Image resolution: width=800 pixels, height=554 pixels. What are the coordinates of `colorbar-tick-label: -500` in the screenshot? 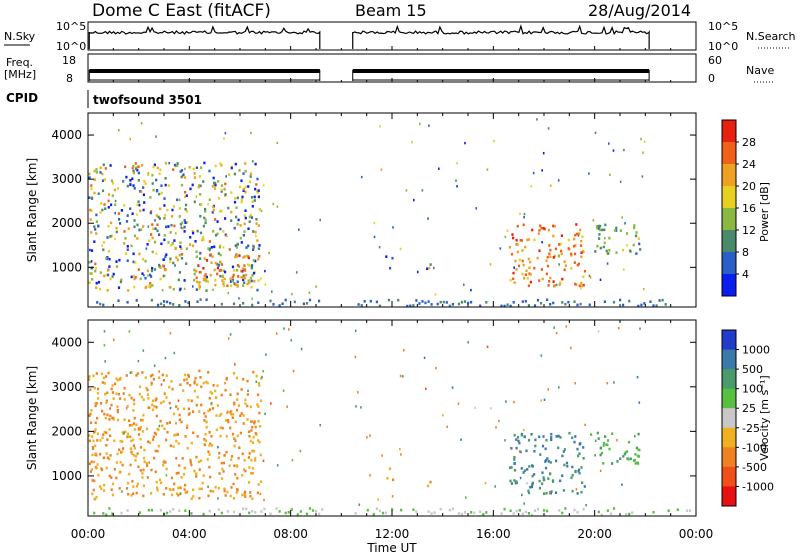 It's located at (754, 467).